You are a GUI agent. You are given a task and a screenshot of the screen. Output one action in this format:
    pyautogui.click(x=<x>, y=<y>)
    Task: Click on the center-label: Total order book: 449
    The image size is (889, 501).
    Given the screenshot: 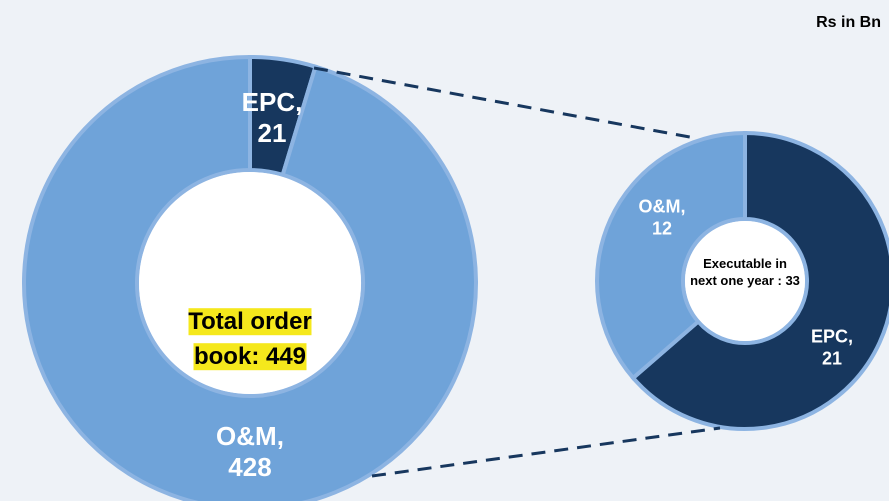 What is the action you would take?
    pyautogui.click(x=250, y=340)
    